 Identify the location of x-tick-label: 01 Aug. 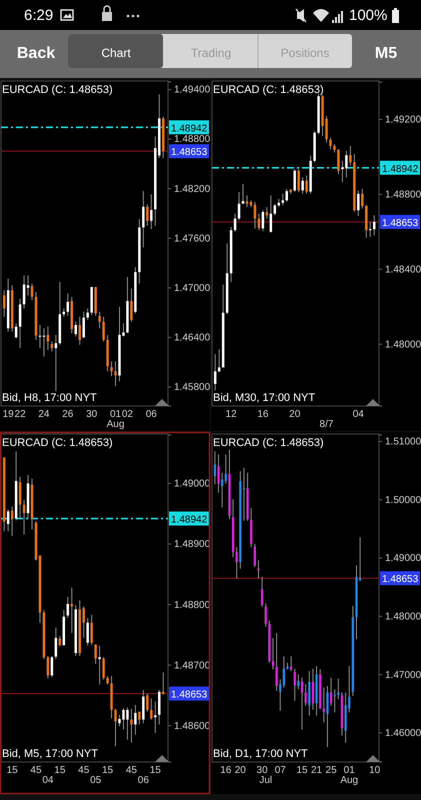
(349, 775).